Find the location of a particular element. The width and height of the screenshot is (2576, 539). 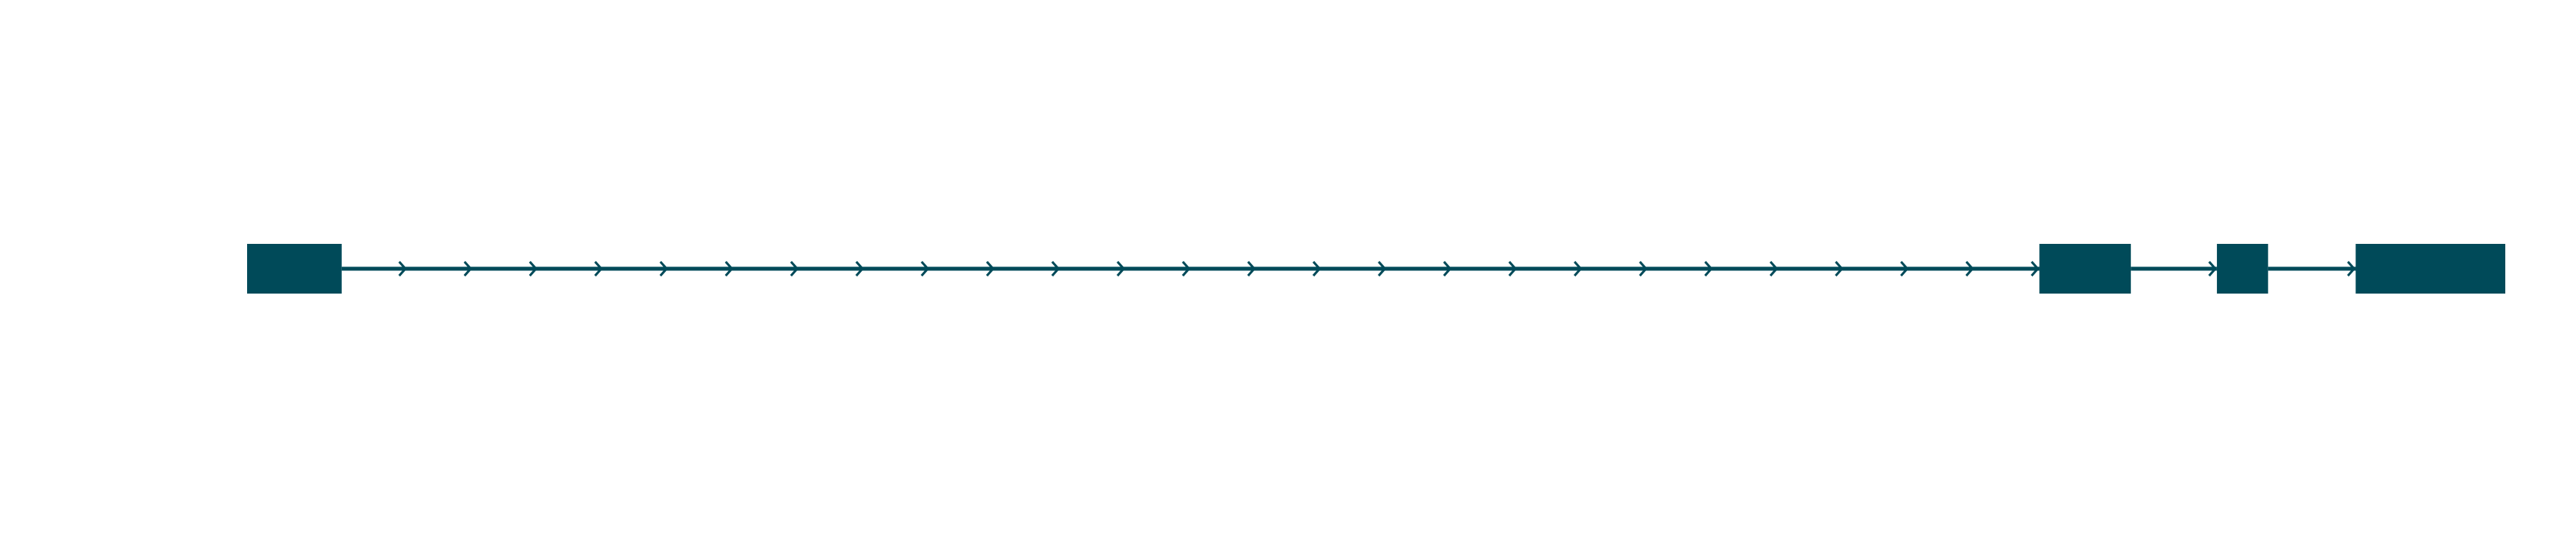

exon-layer is located at coordinates (1376, 269).